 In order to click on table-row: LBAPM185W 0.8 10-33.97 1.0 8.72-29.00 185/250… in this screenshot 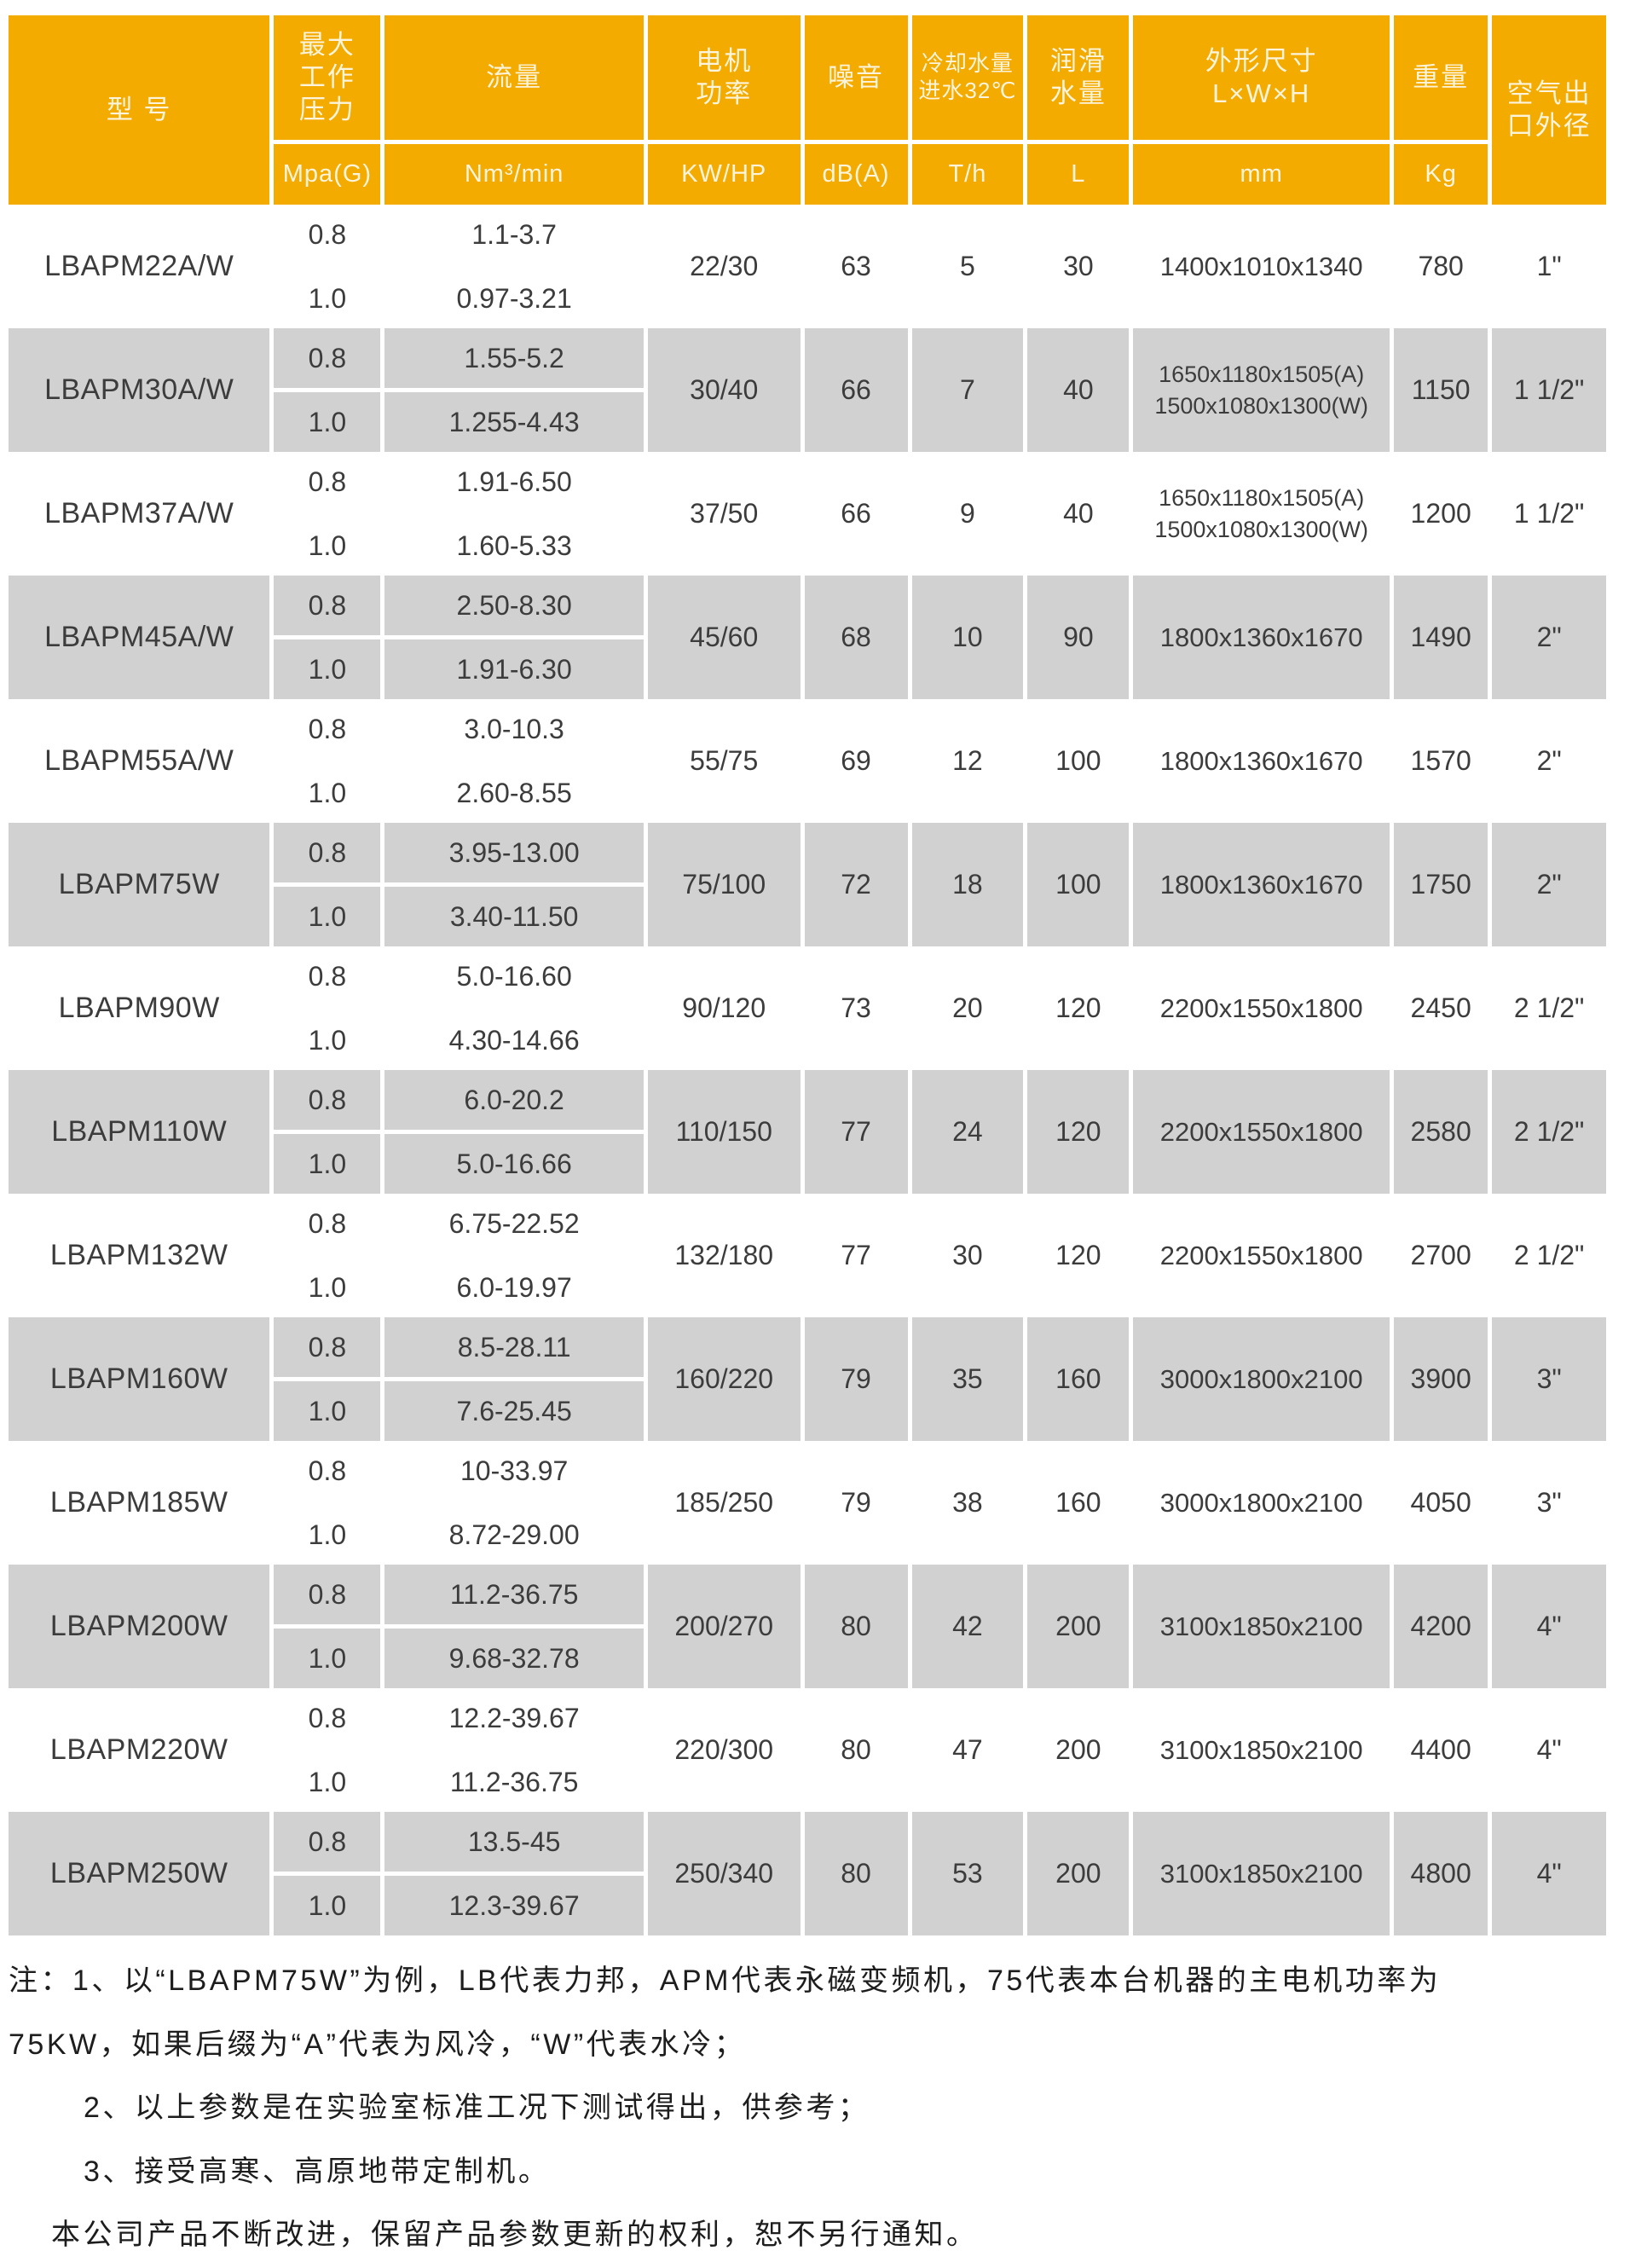, I will do `click(807, 1503)`.